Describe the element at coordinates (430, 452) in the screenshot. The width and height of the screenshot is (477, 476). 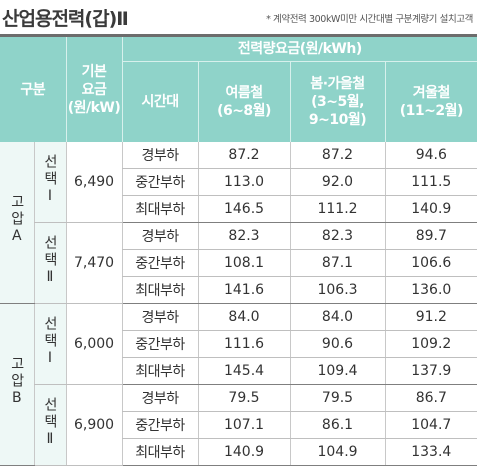
I see `winter-rate: 133.4` at that location.